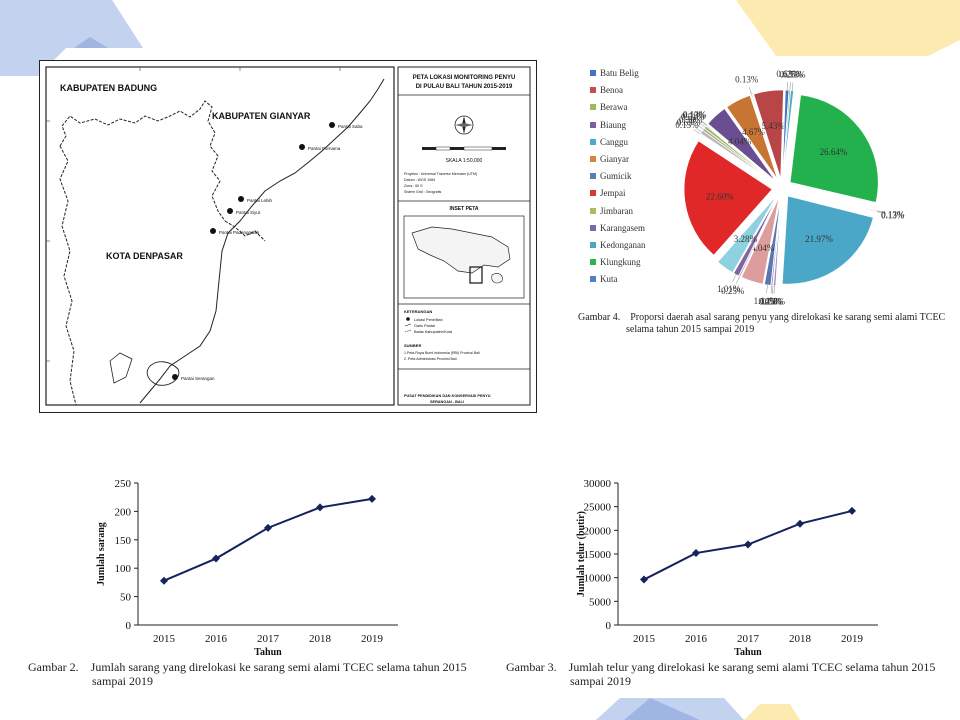 This screenshot has width=960, height=720. Describe the element at coordinates (611, 90) in the screenshot. I see `legend-label: Benoa` at that location.